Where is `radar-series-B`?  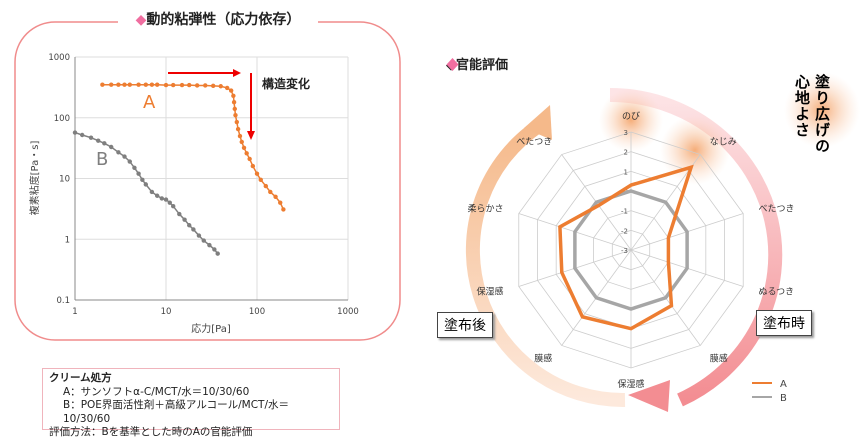 radar-series-B is located at coordinates (631, 250).